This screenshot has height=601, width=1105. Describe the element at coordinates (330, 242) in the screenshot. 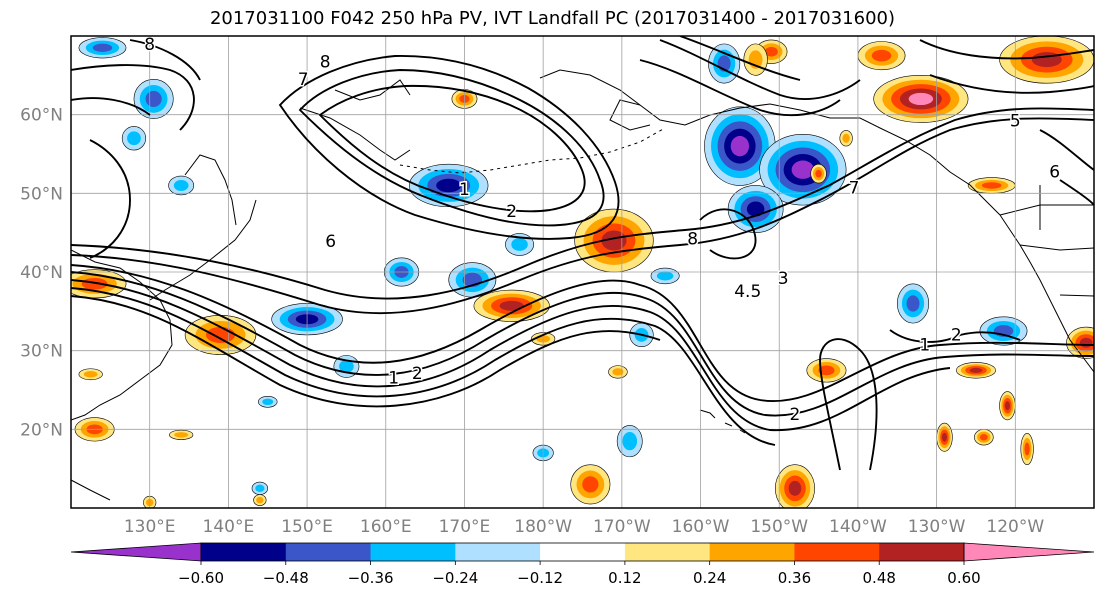

I see `contour-label: 6` at that location.